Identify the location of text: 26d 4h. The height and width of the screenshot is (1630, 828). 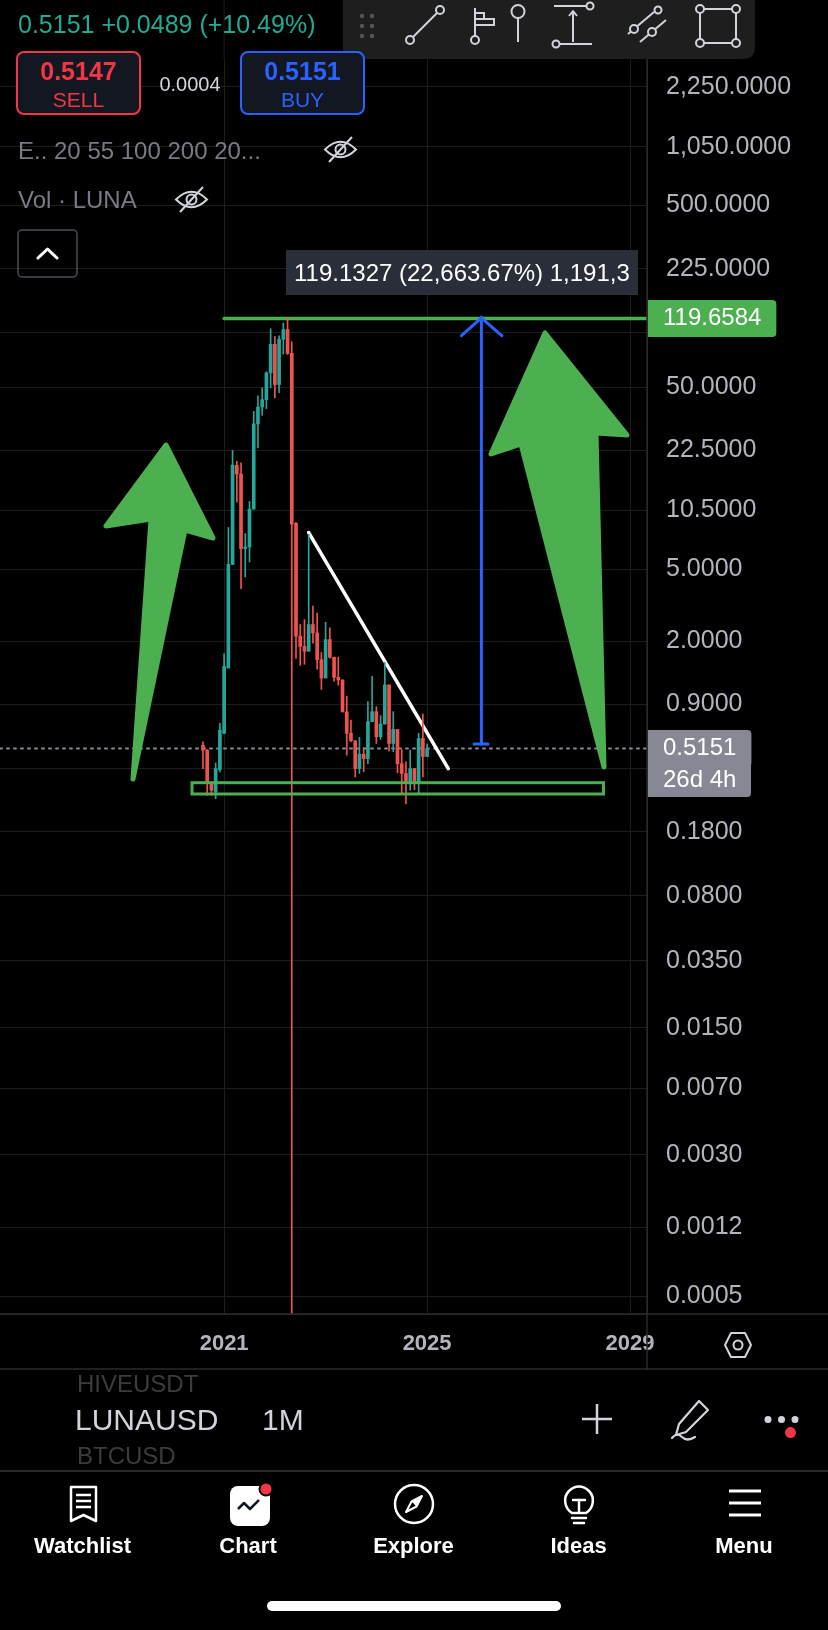
(700, 779).